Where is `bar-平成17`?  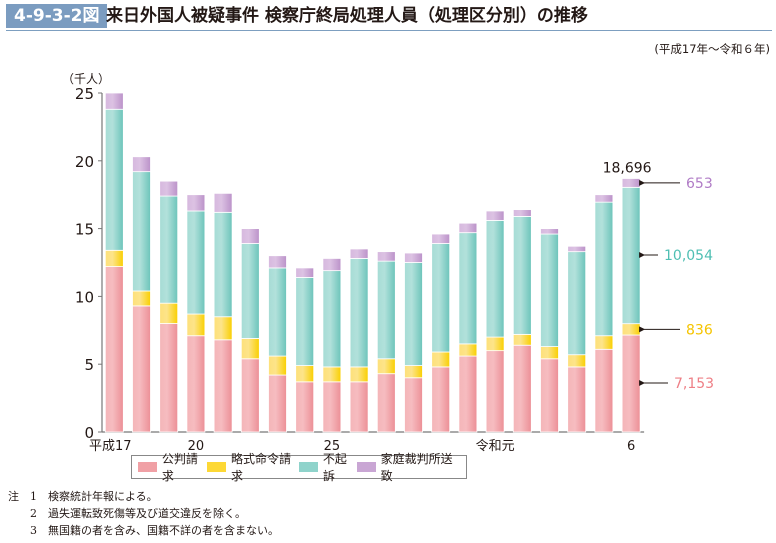
bar-平成17 is located at coordinates (114, 262).